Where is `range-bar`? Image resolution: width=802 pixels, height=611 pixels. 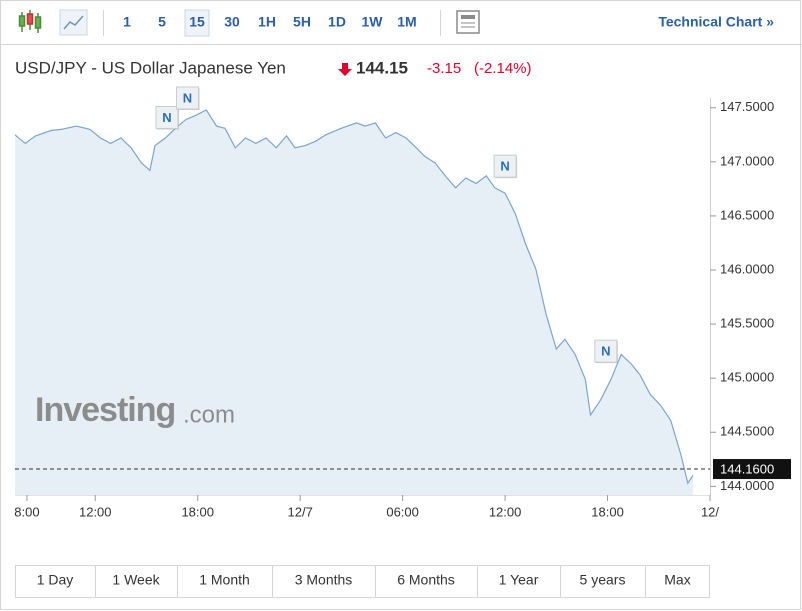 range-bar is located at coordinates (362, 581).